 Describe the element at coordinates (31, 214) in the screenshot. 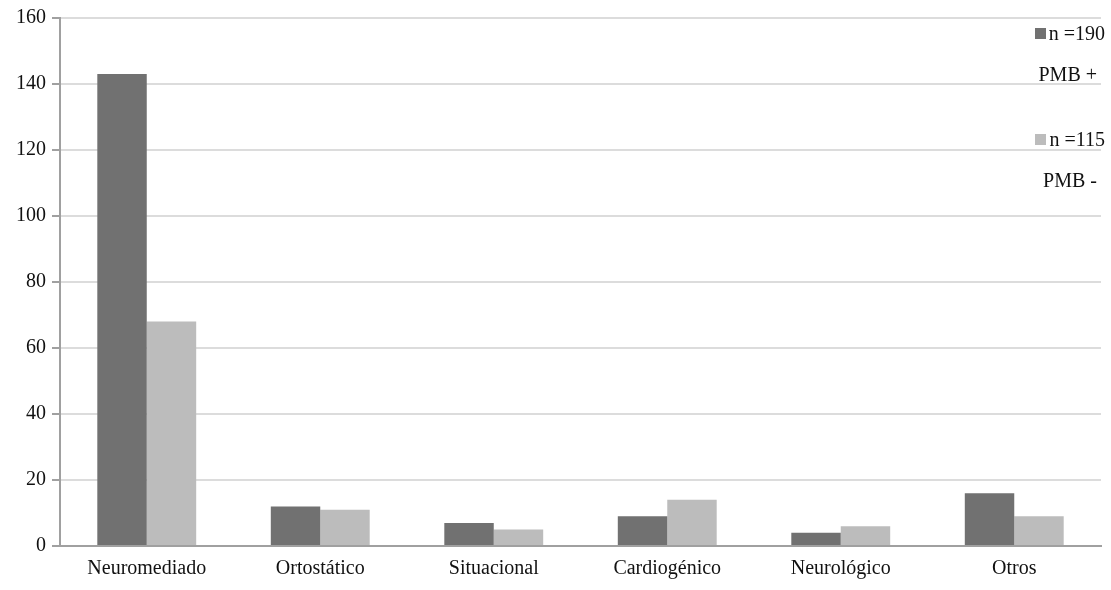

I see `y-tick-label: 100` at that location.